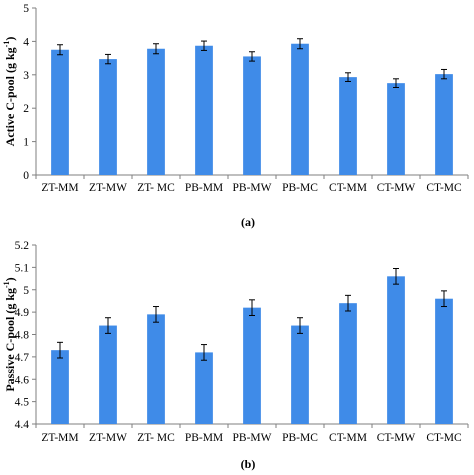 The image size is (474, 475). What do you see at coordinates (22, 425) in the screenshot?
I see `y-tick-label: 4.4` at bounding box center [22, 425].